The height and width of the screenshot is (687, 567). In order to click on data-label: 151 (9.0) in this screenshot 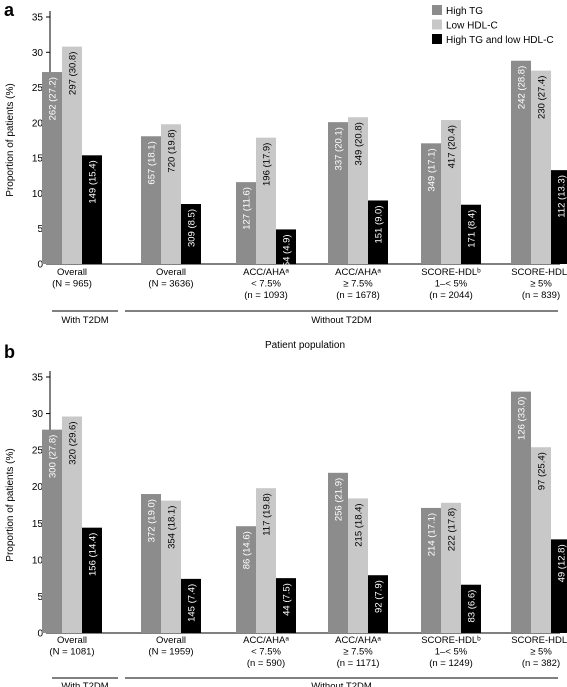, I will do `click(379, 224)`.